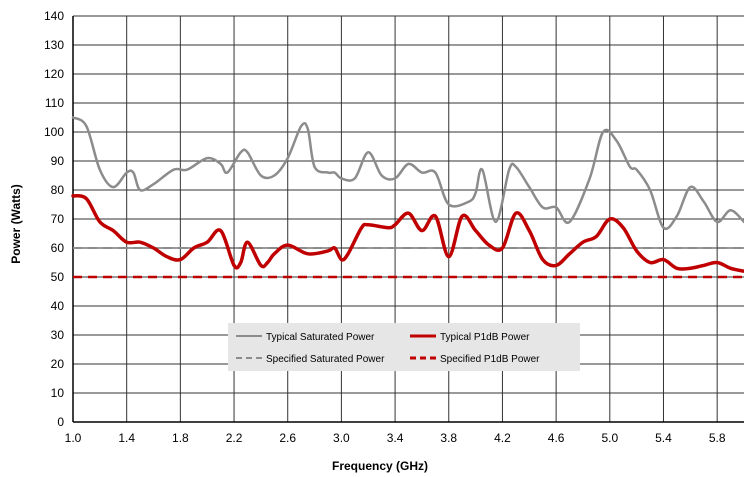 The width and height of the screenshot is (744, 477). I want to click on x-tick-label: 1.0, so click(73, 438).